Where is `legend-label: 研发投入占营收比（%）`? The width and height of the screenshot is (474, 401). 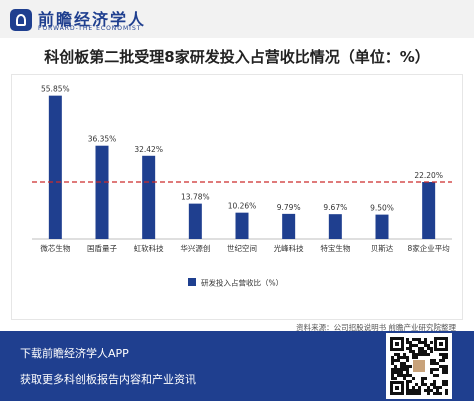 legend-label: 研发投入占营收比（%） is located at coordinates (242, 283).